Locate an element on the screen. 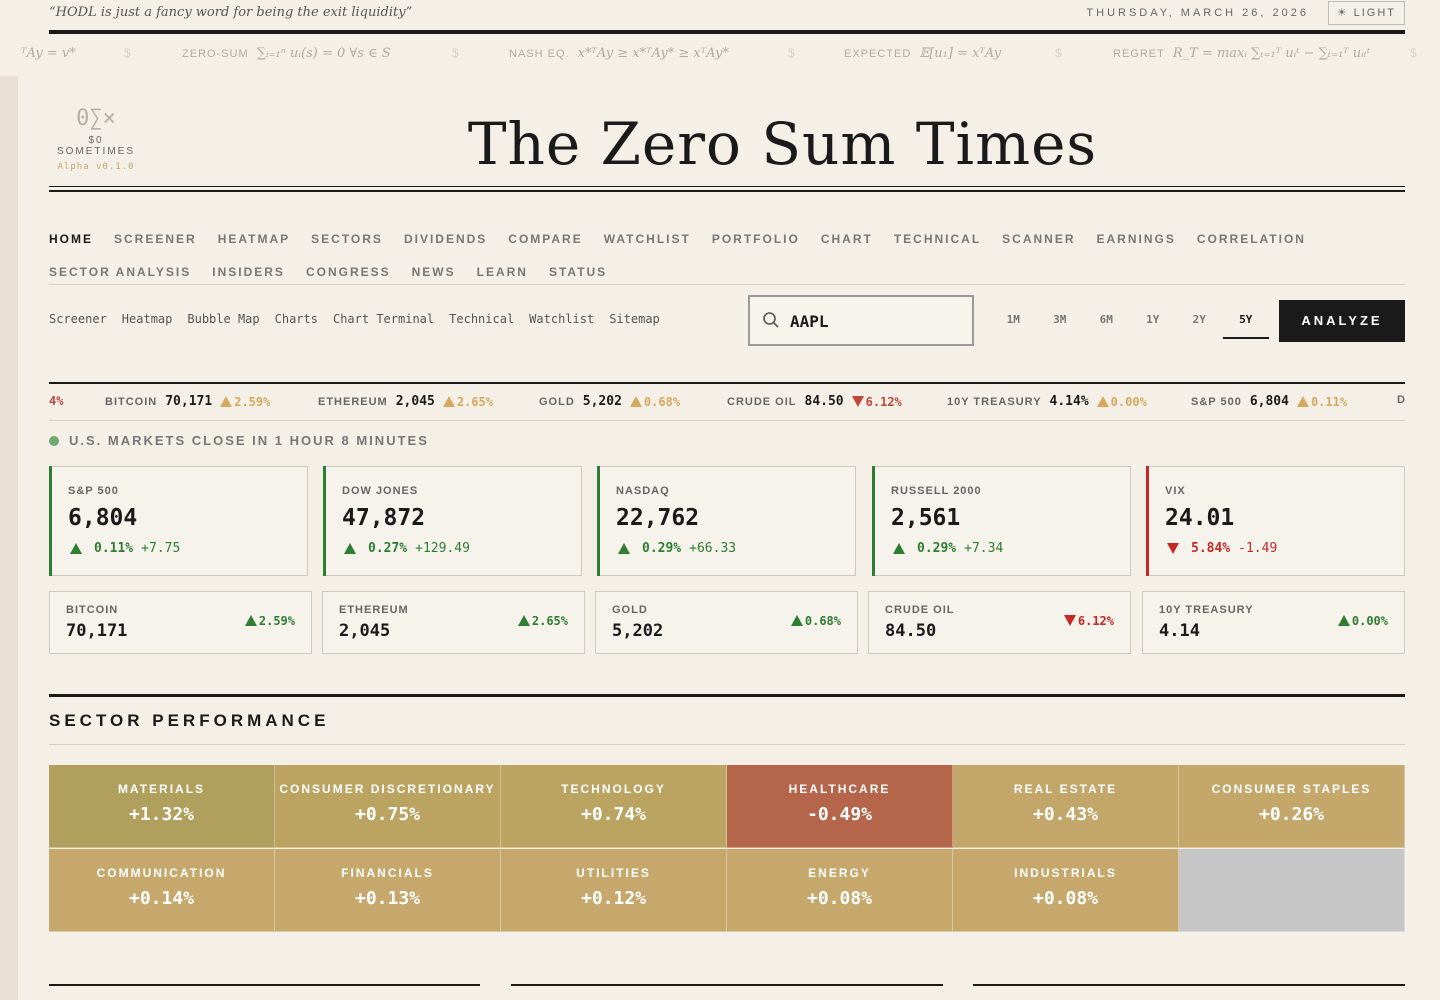 This screenshot has height=1000, width=1440. sector-change: -0.49% is located at coordinates (839, 814).